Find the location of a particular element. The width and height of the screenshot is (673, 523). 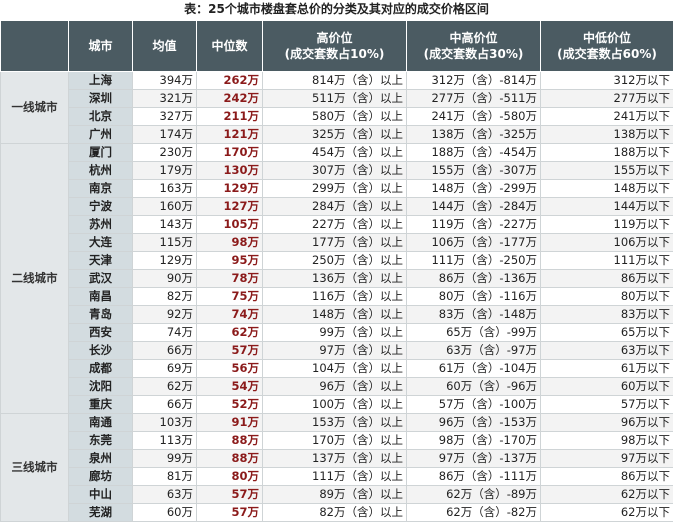

value-cell: 170万 is located at coordinates (229, 152).